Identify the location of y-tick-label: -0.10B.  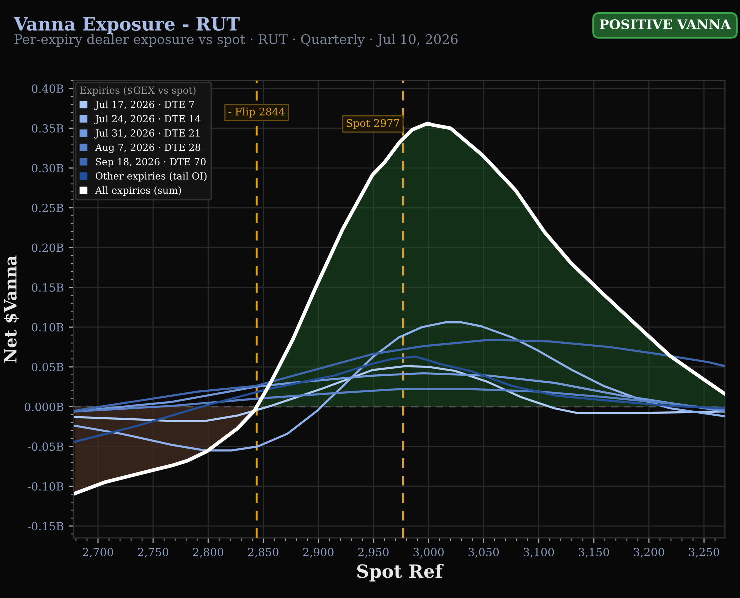
(46, 486).